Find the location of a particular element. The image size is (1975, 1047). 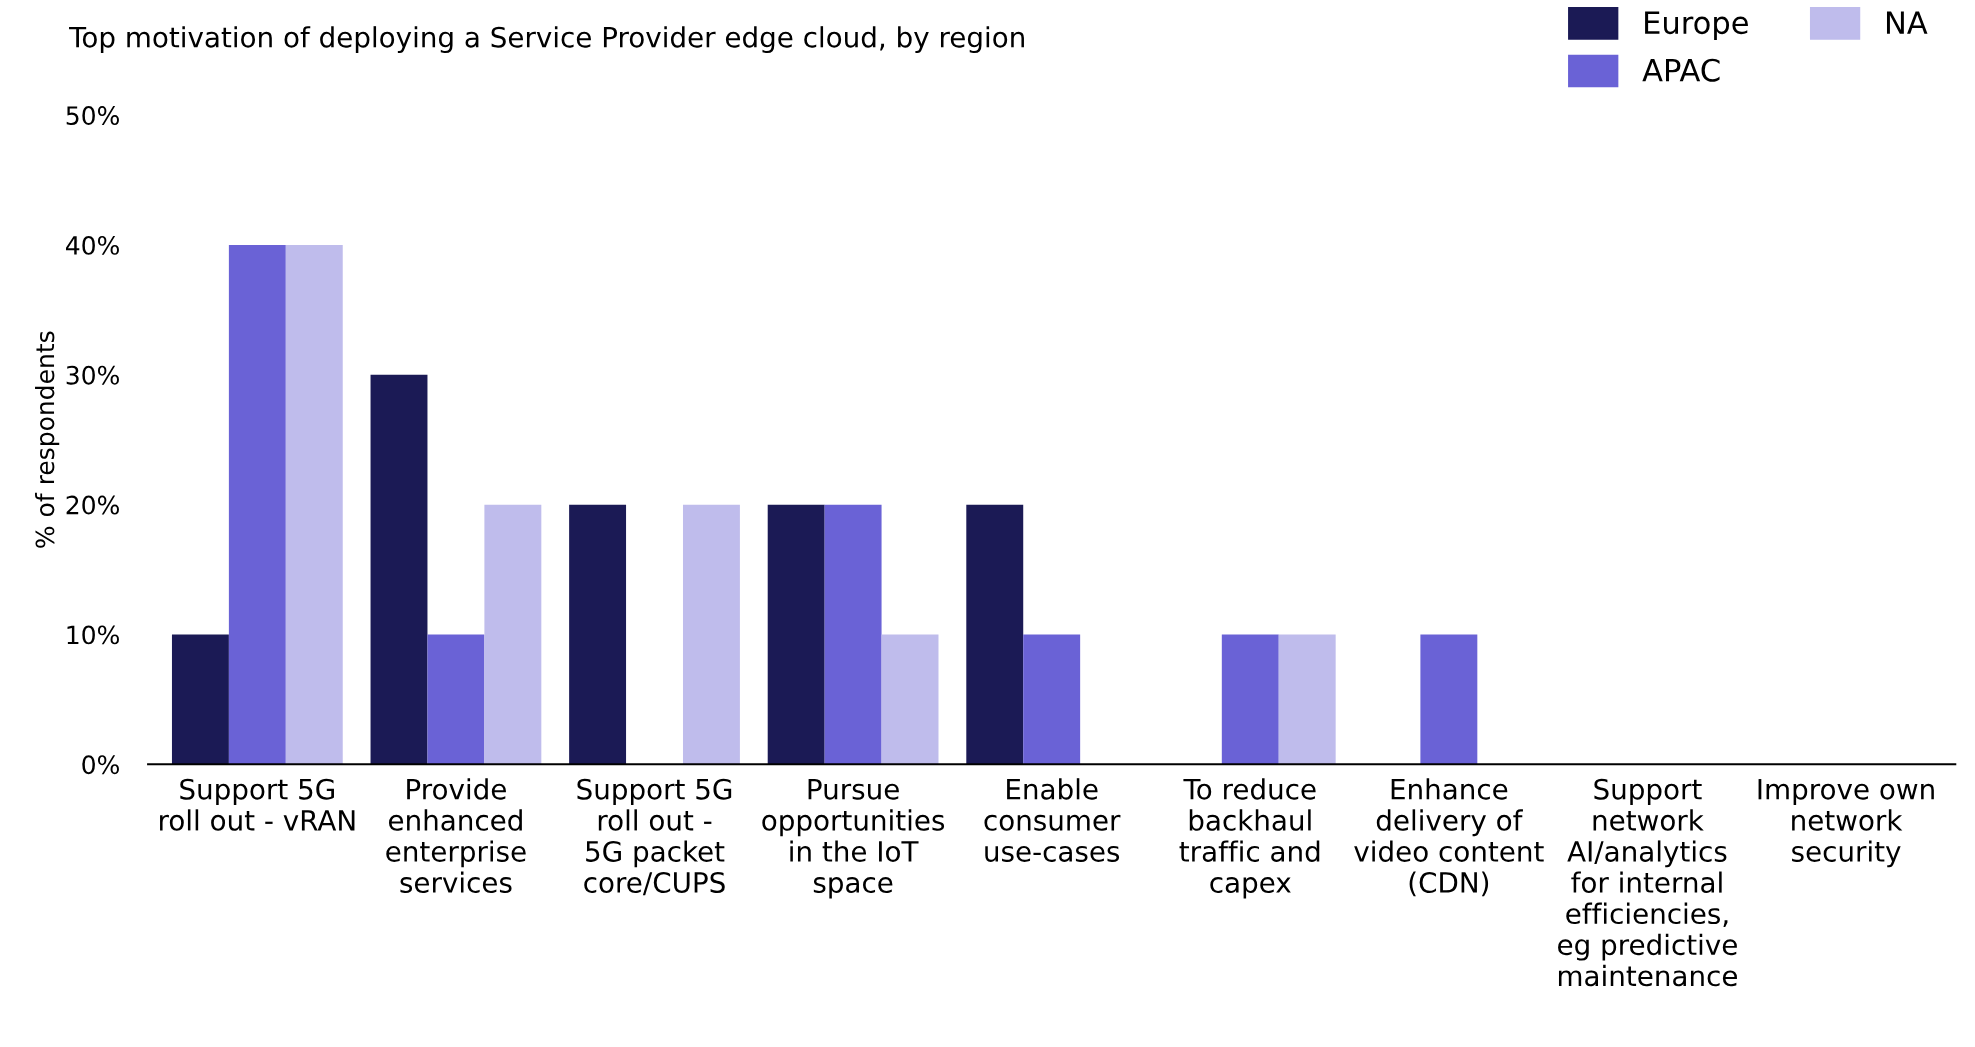

y-tick-label: 20% is located at coordinates (92, 505).